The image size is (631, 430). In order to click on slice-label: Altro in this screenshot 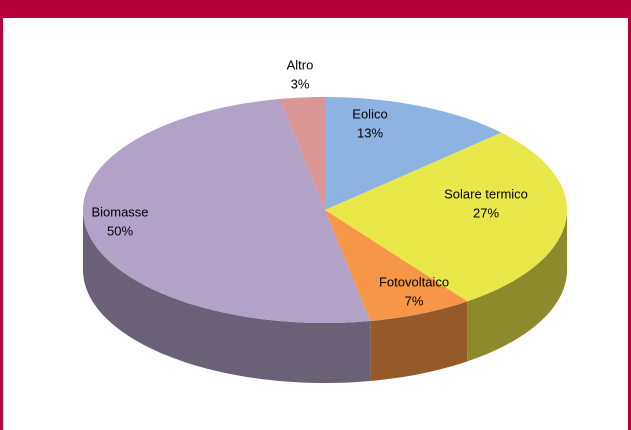, I will do `click(300, 64)`.